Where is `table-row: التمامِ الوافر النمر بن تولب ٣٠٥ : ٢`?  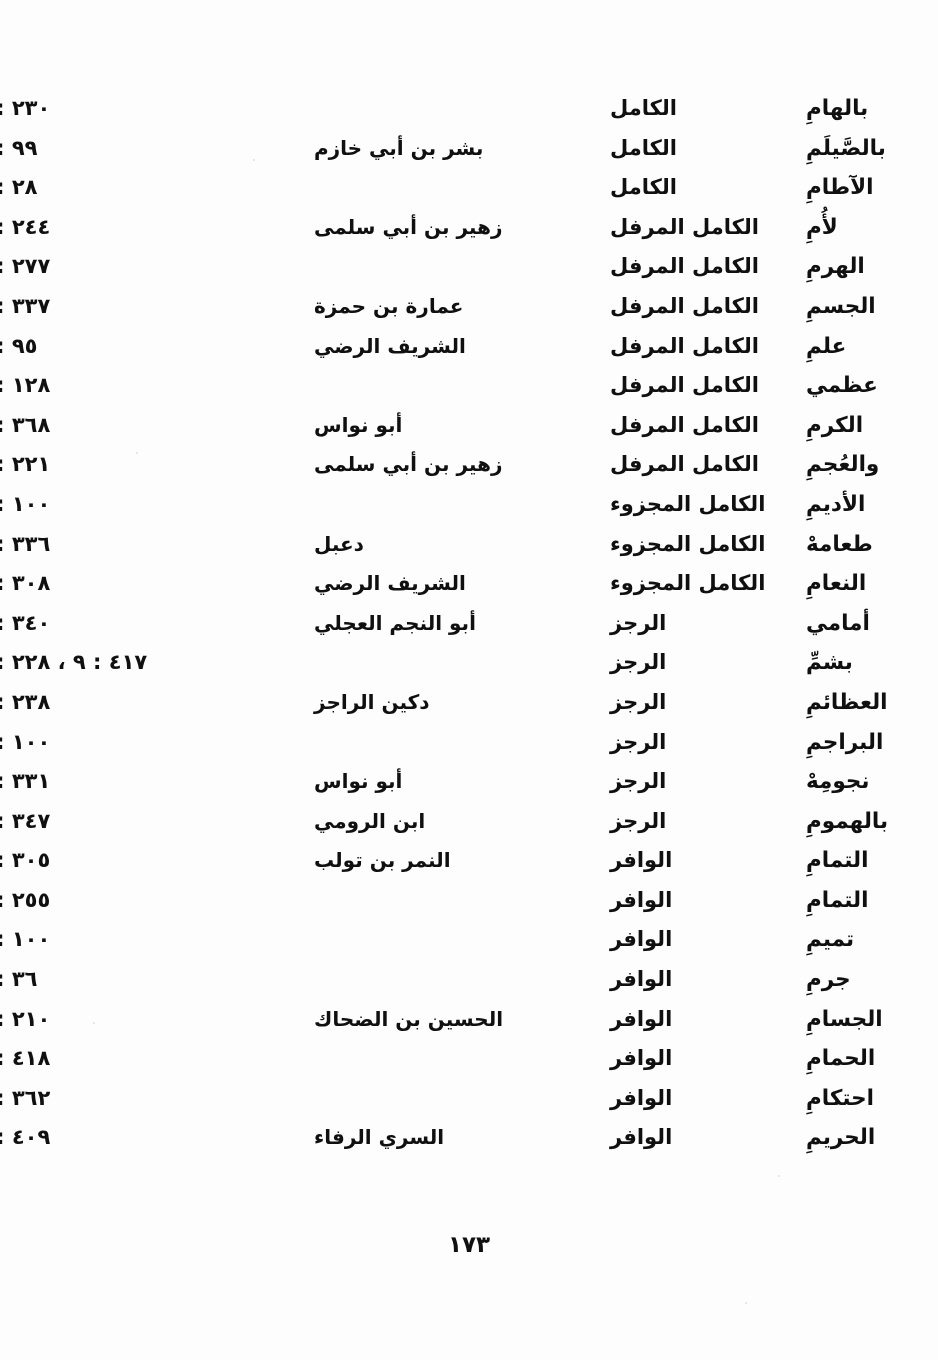
table-row: التمامِ الوافر النمر بن تولب ٣٠٥ : ٢ is located at coordinates (469, 868).